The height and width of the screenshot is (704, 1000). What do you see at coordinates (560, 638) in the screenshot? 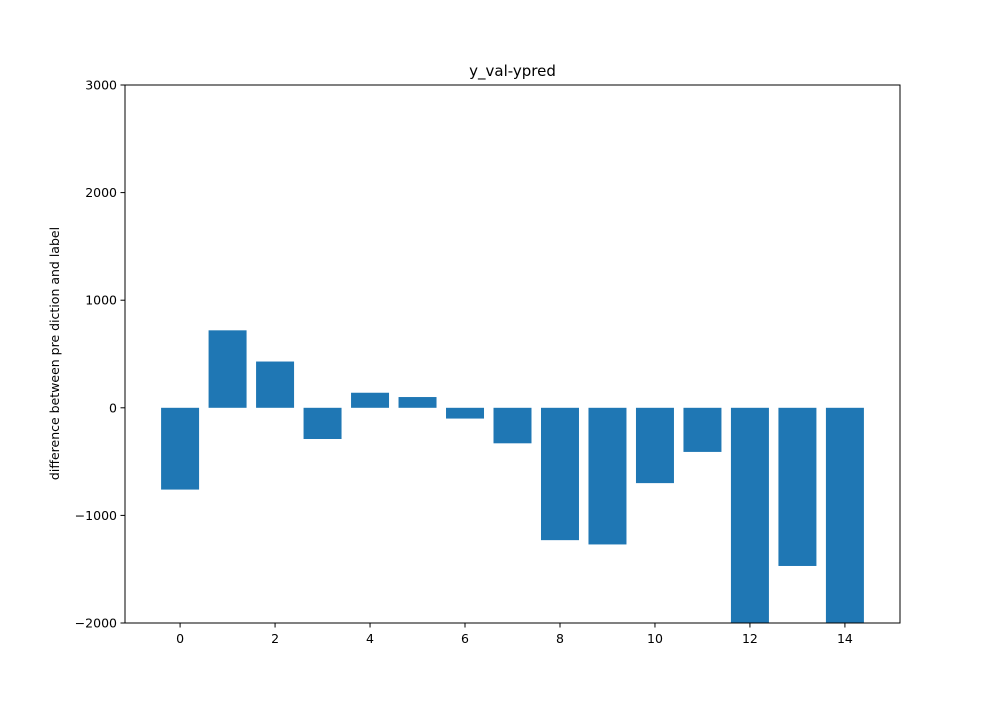
I see `x-tick-label: 8` at bounding box center [560, 638].